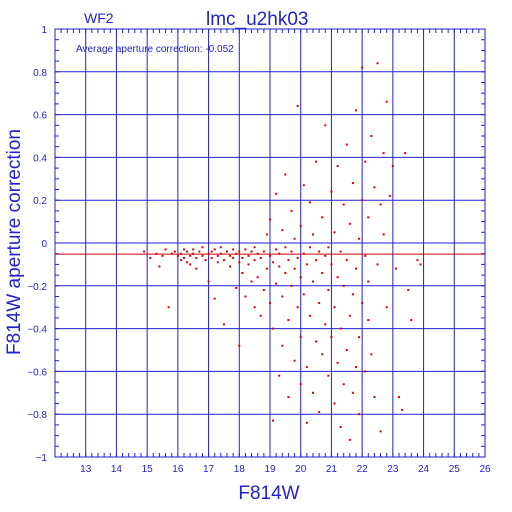 This screenshot has height=512, width=512. Describe the element at coordinates (117, 469) in the screenshot. I see `x-tick-label: 14` at that location.